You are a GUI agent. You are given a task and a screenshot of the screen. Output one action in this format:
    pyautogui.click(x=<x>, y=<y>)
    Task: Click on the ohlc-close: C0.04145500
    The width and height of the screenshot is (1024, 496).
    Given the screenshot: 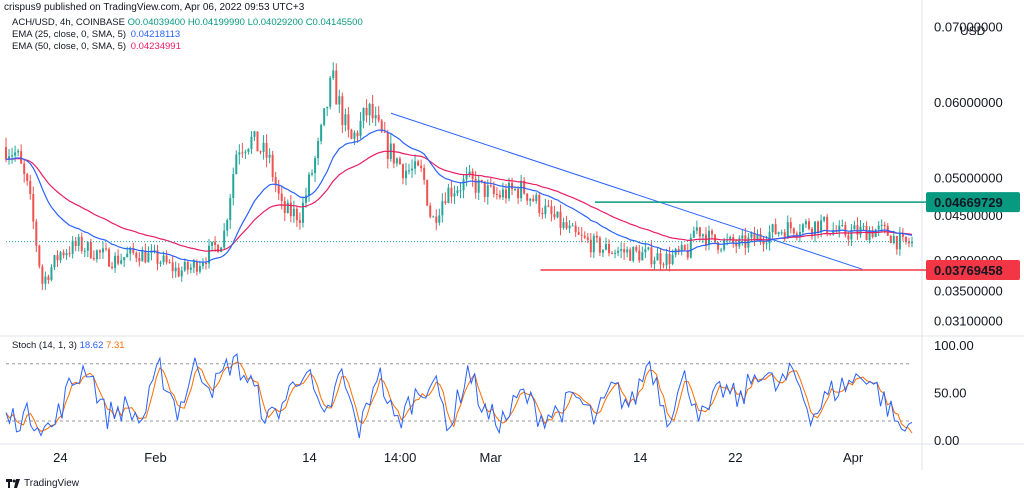 What is the action you would take?
    pyautogui.click(x=334, y=22)
    